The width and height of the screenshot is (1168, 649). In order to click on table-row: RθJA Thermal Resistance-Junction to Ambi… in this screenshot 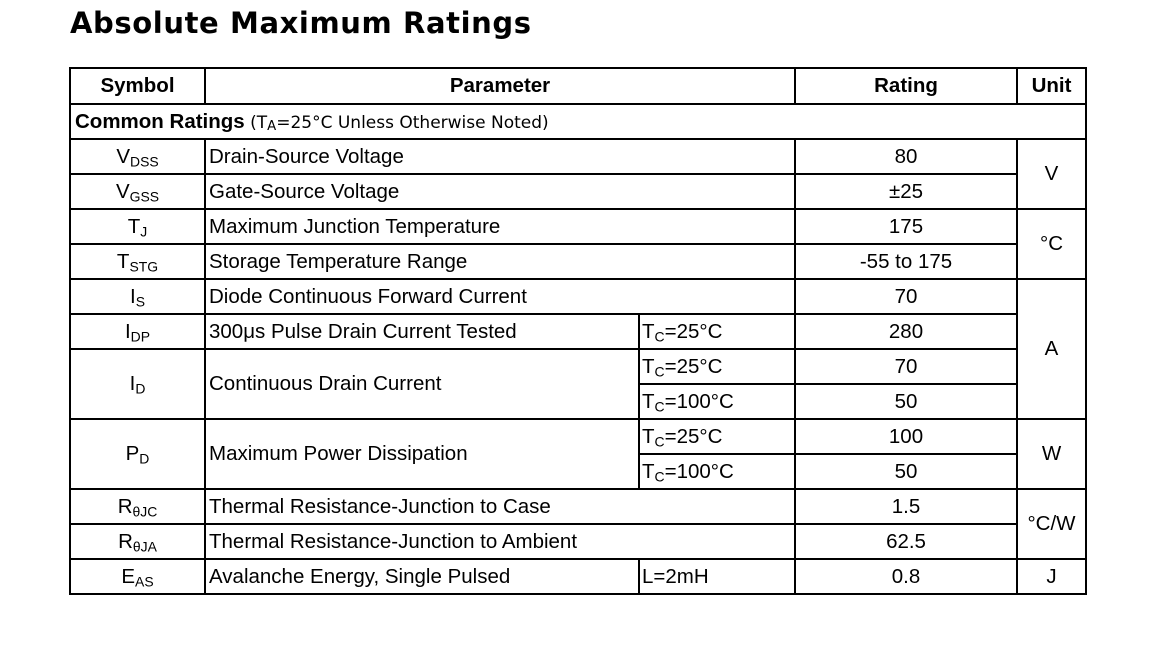, I will do `click(577, 541)`.